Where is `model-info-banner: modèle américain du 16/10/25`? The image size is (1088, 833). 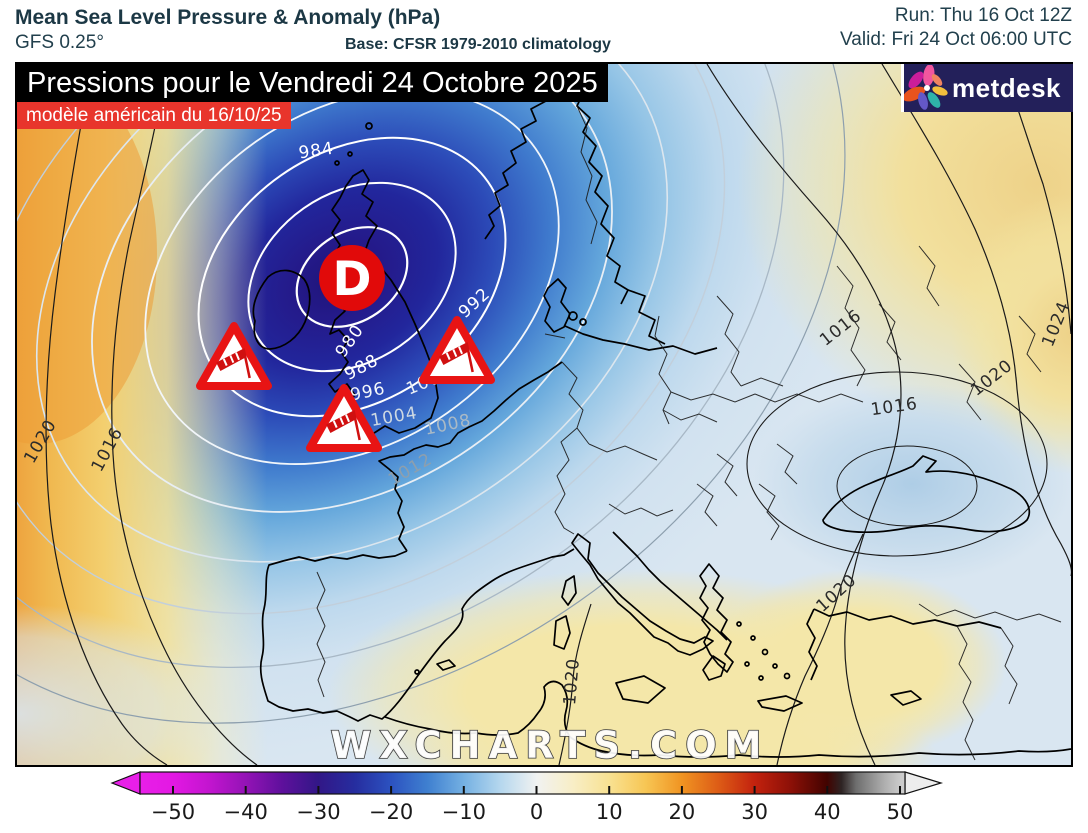 model-info-banner: modèle américain du 16/10/25 is located at coordinates (154, 115).